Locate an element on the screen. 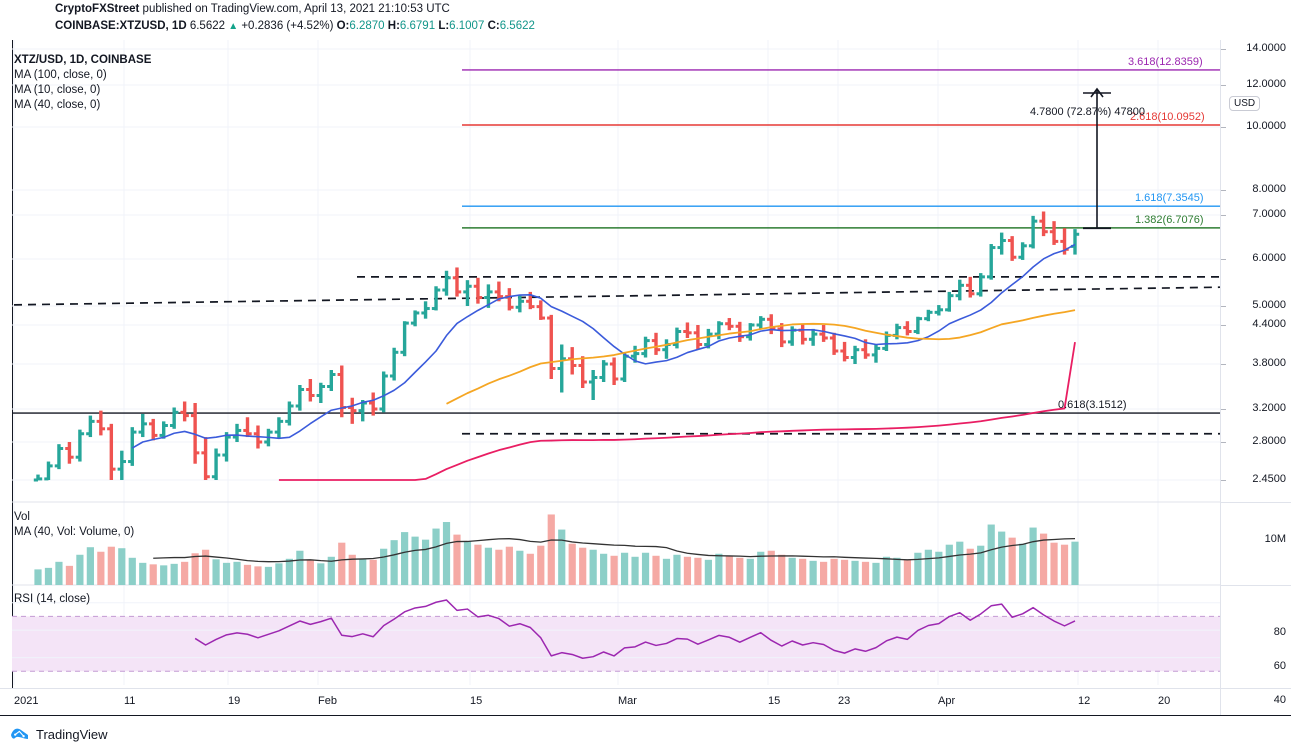 The width and height of the screenshot is (1291, 756). high-label: H: is located at coordinates (393, 26).